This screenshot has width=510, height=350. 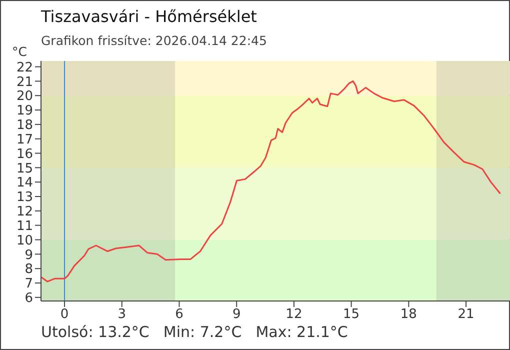 What do you see at coordinates (24, 82) in the screenshot?
I see `y-tick-label: 21` at bounding box center [24, 82].